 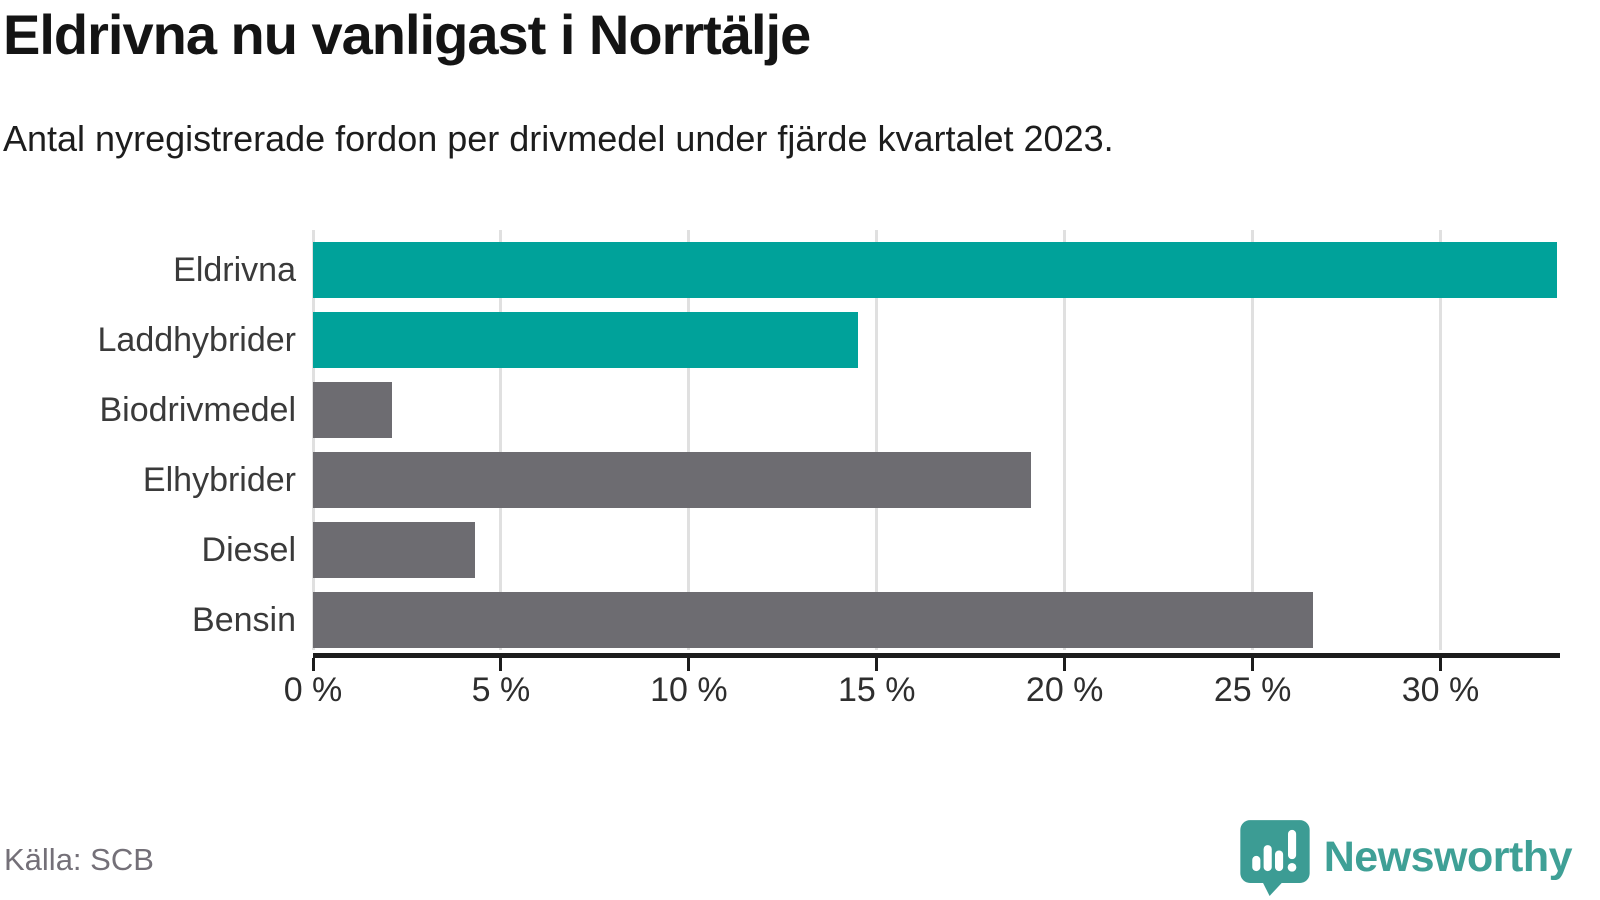 What do you see at coordinates (248, 550) in the screenshot?
I see `category-label-diesel: Diesel` at bounding box center [248, 550].